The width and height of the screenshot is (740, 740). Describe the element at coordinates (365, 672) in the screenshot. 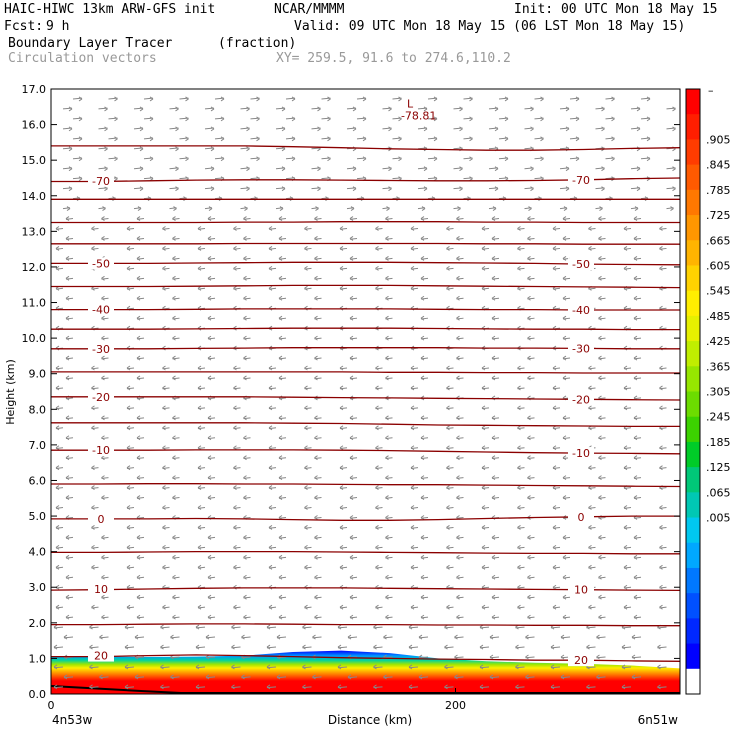

I see `tracer-fill` at that location.